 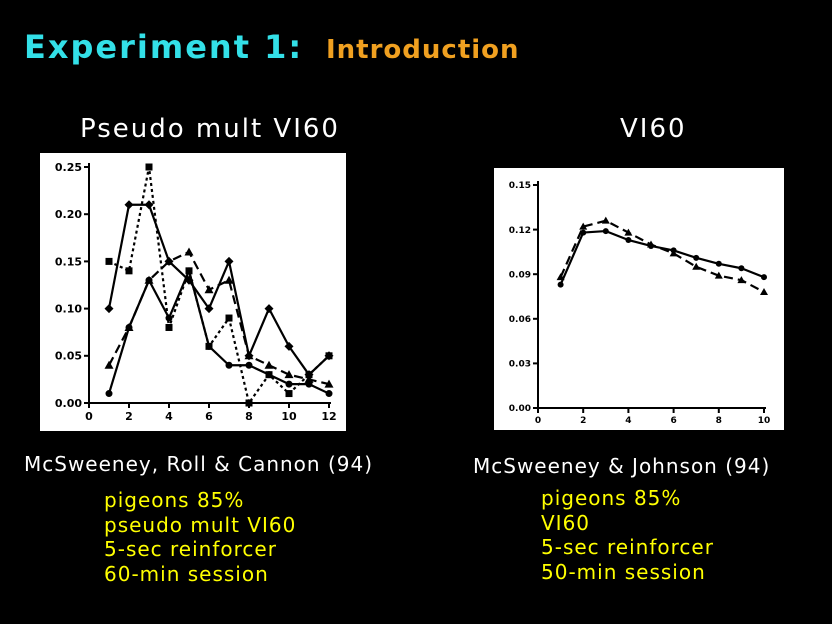 I want to click on left-x-tick-label: 6, so click(x=209, y=416).